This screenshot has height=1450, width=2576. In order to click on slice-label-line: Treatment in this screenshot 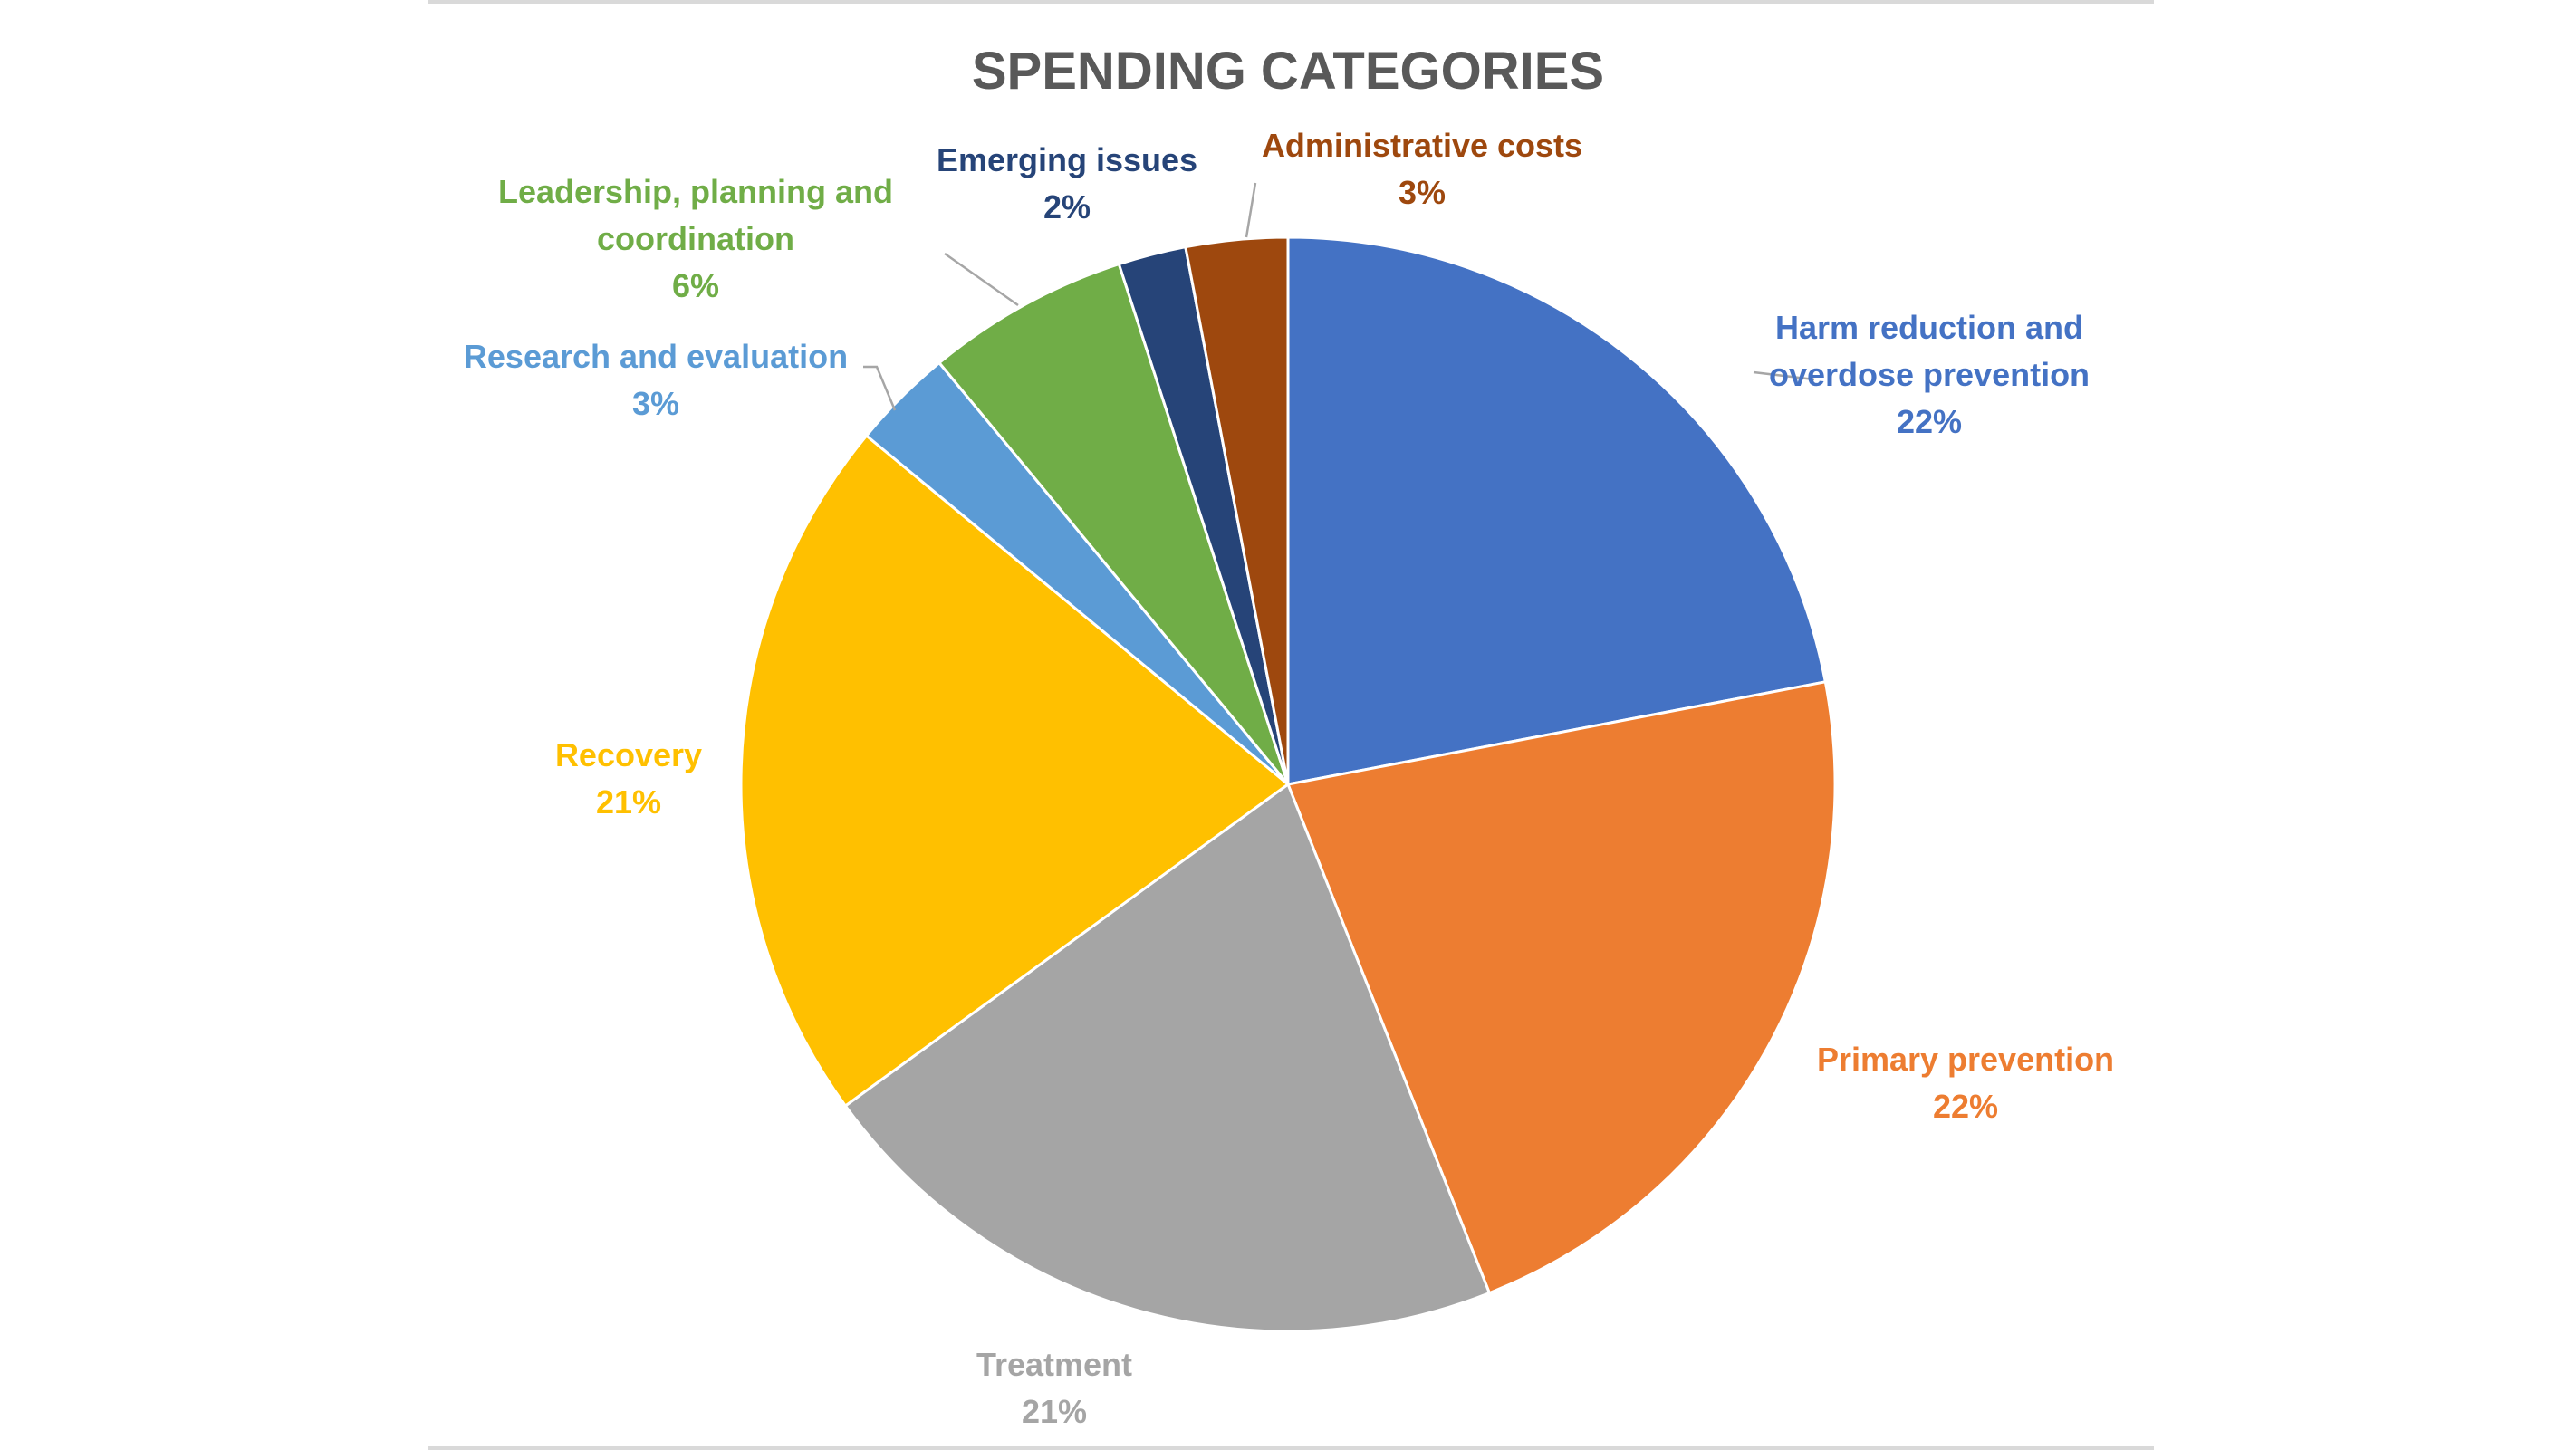, I will do `click(1054, 1365)`.